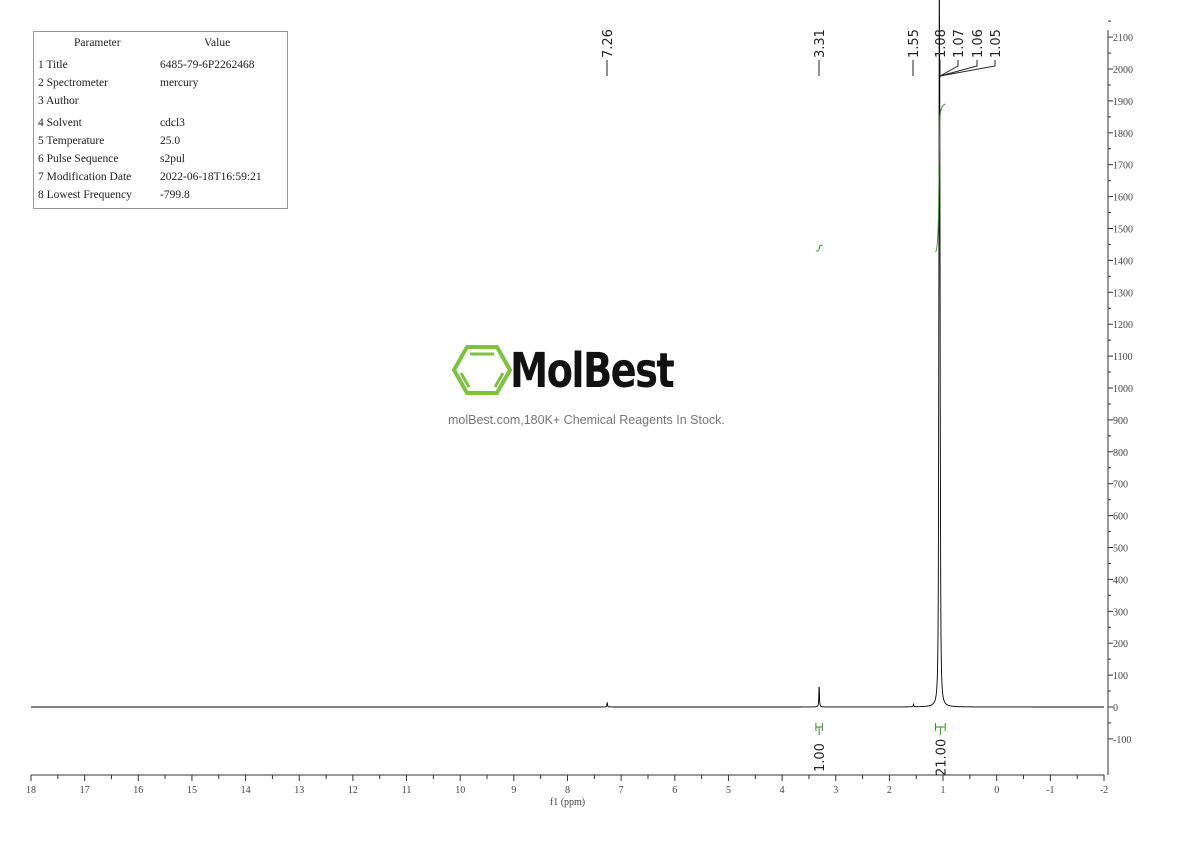 The height and width of the screenshot is (841, 1190). What do you see at coordinates (1123, 293) in the screenshot?
I see `y-tick-label: 1300` at bounding box center [1123, 293].